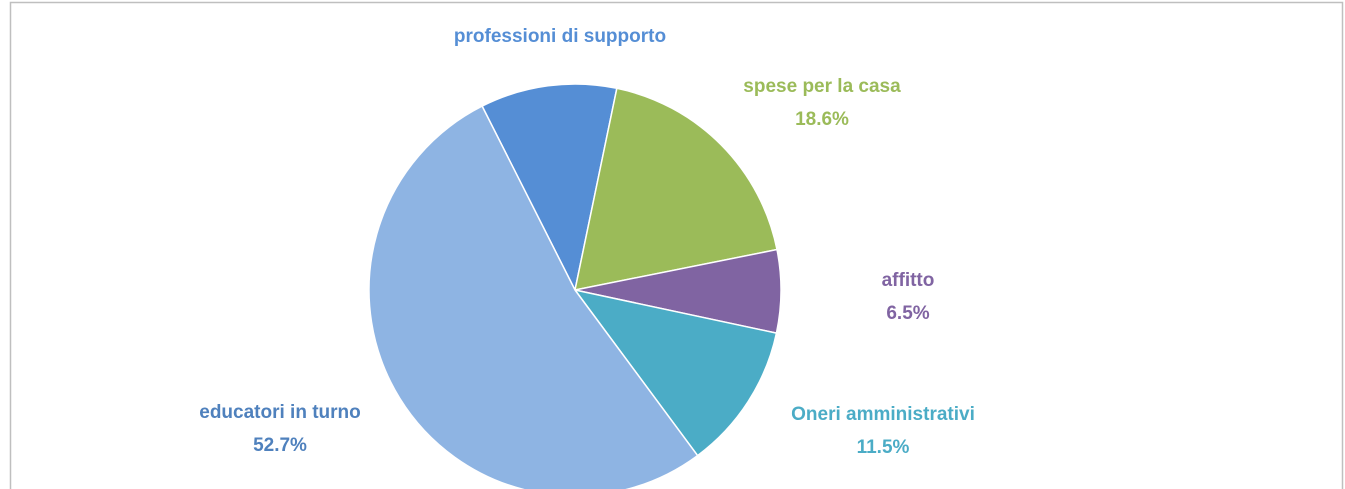 This screenshot has width=1345, height=489. What do you see at coordinates (883, 447) in the screenshot?
I see `value-label: 11.5%` at bounding box center [883, 447].